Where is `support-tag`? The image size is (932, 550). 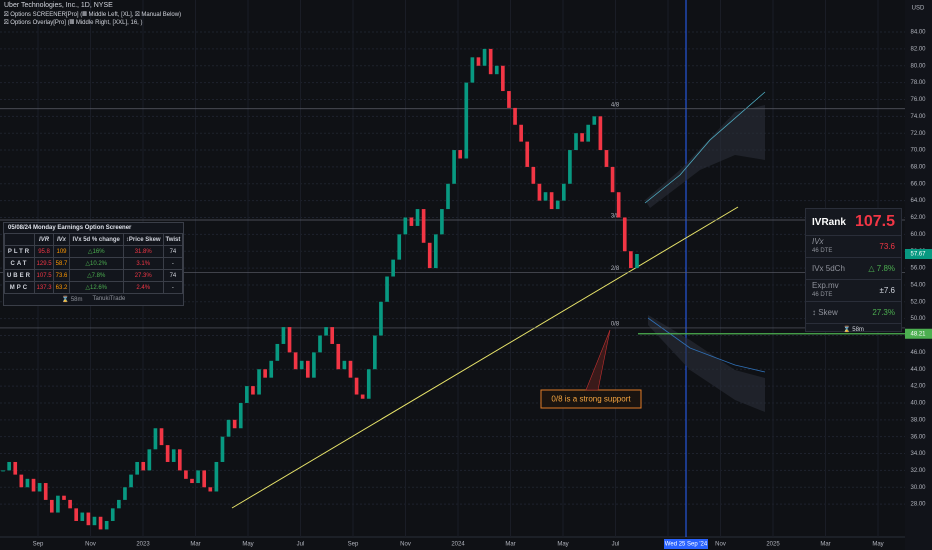
support-tag is located at coordinates (918, 333).